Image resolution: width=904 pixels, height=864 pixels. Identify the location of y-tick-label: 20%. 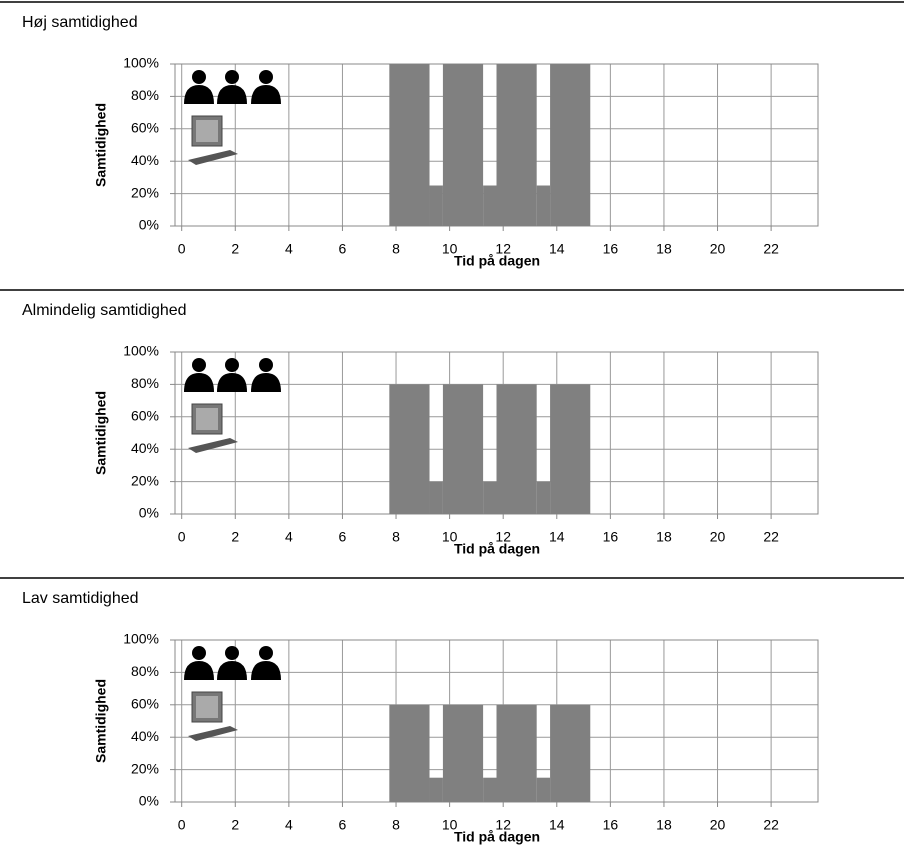
(145, 768).